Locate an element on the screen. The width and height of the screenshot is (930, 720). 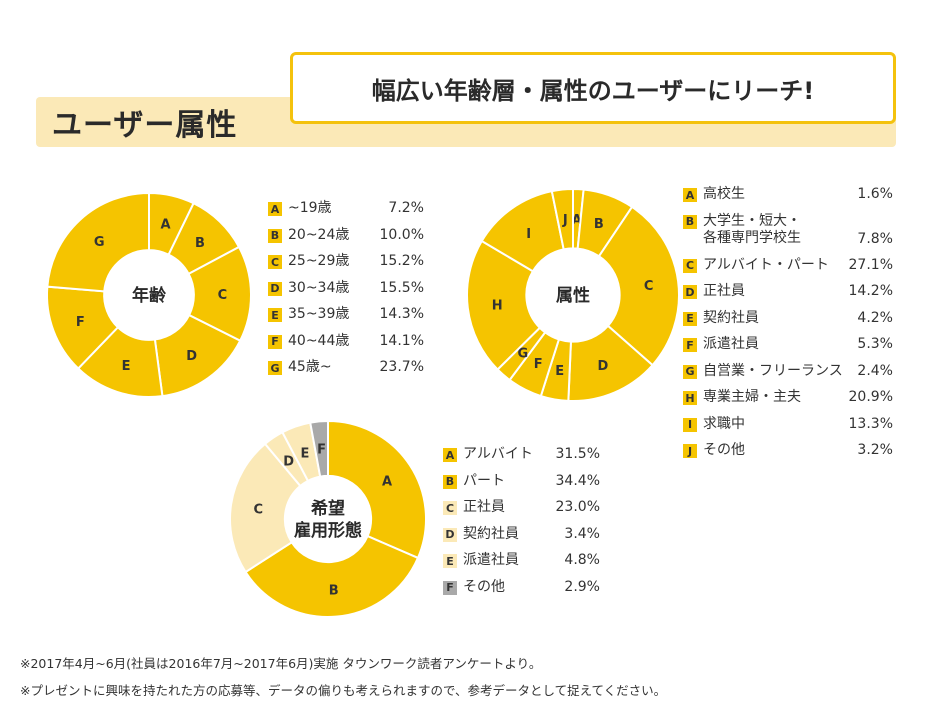
employment-legend-badge: B is located at coordinates (450, 481).